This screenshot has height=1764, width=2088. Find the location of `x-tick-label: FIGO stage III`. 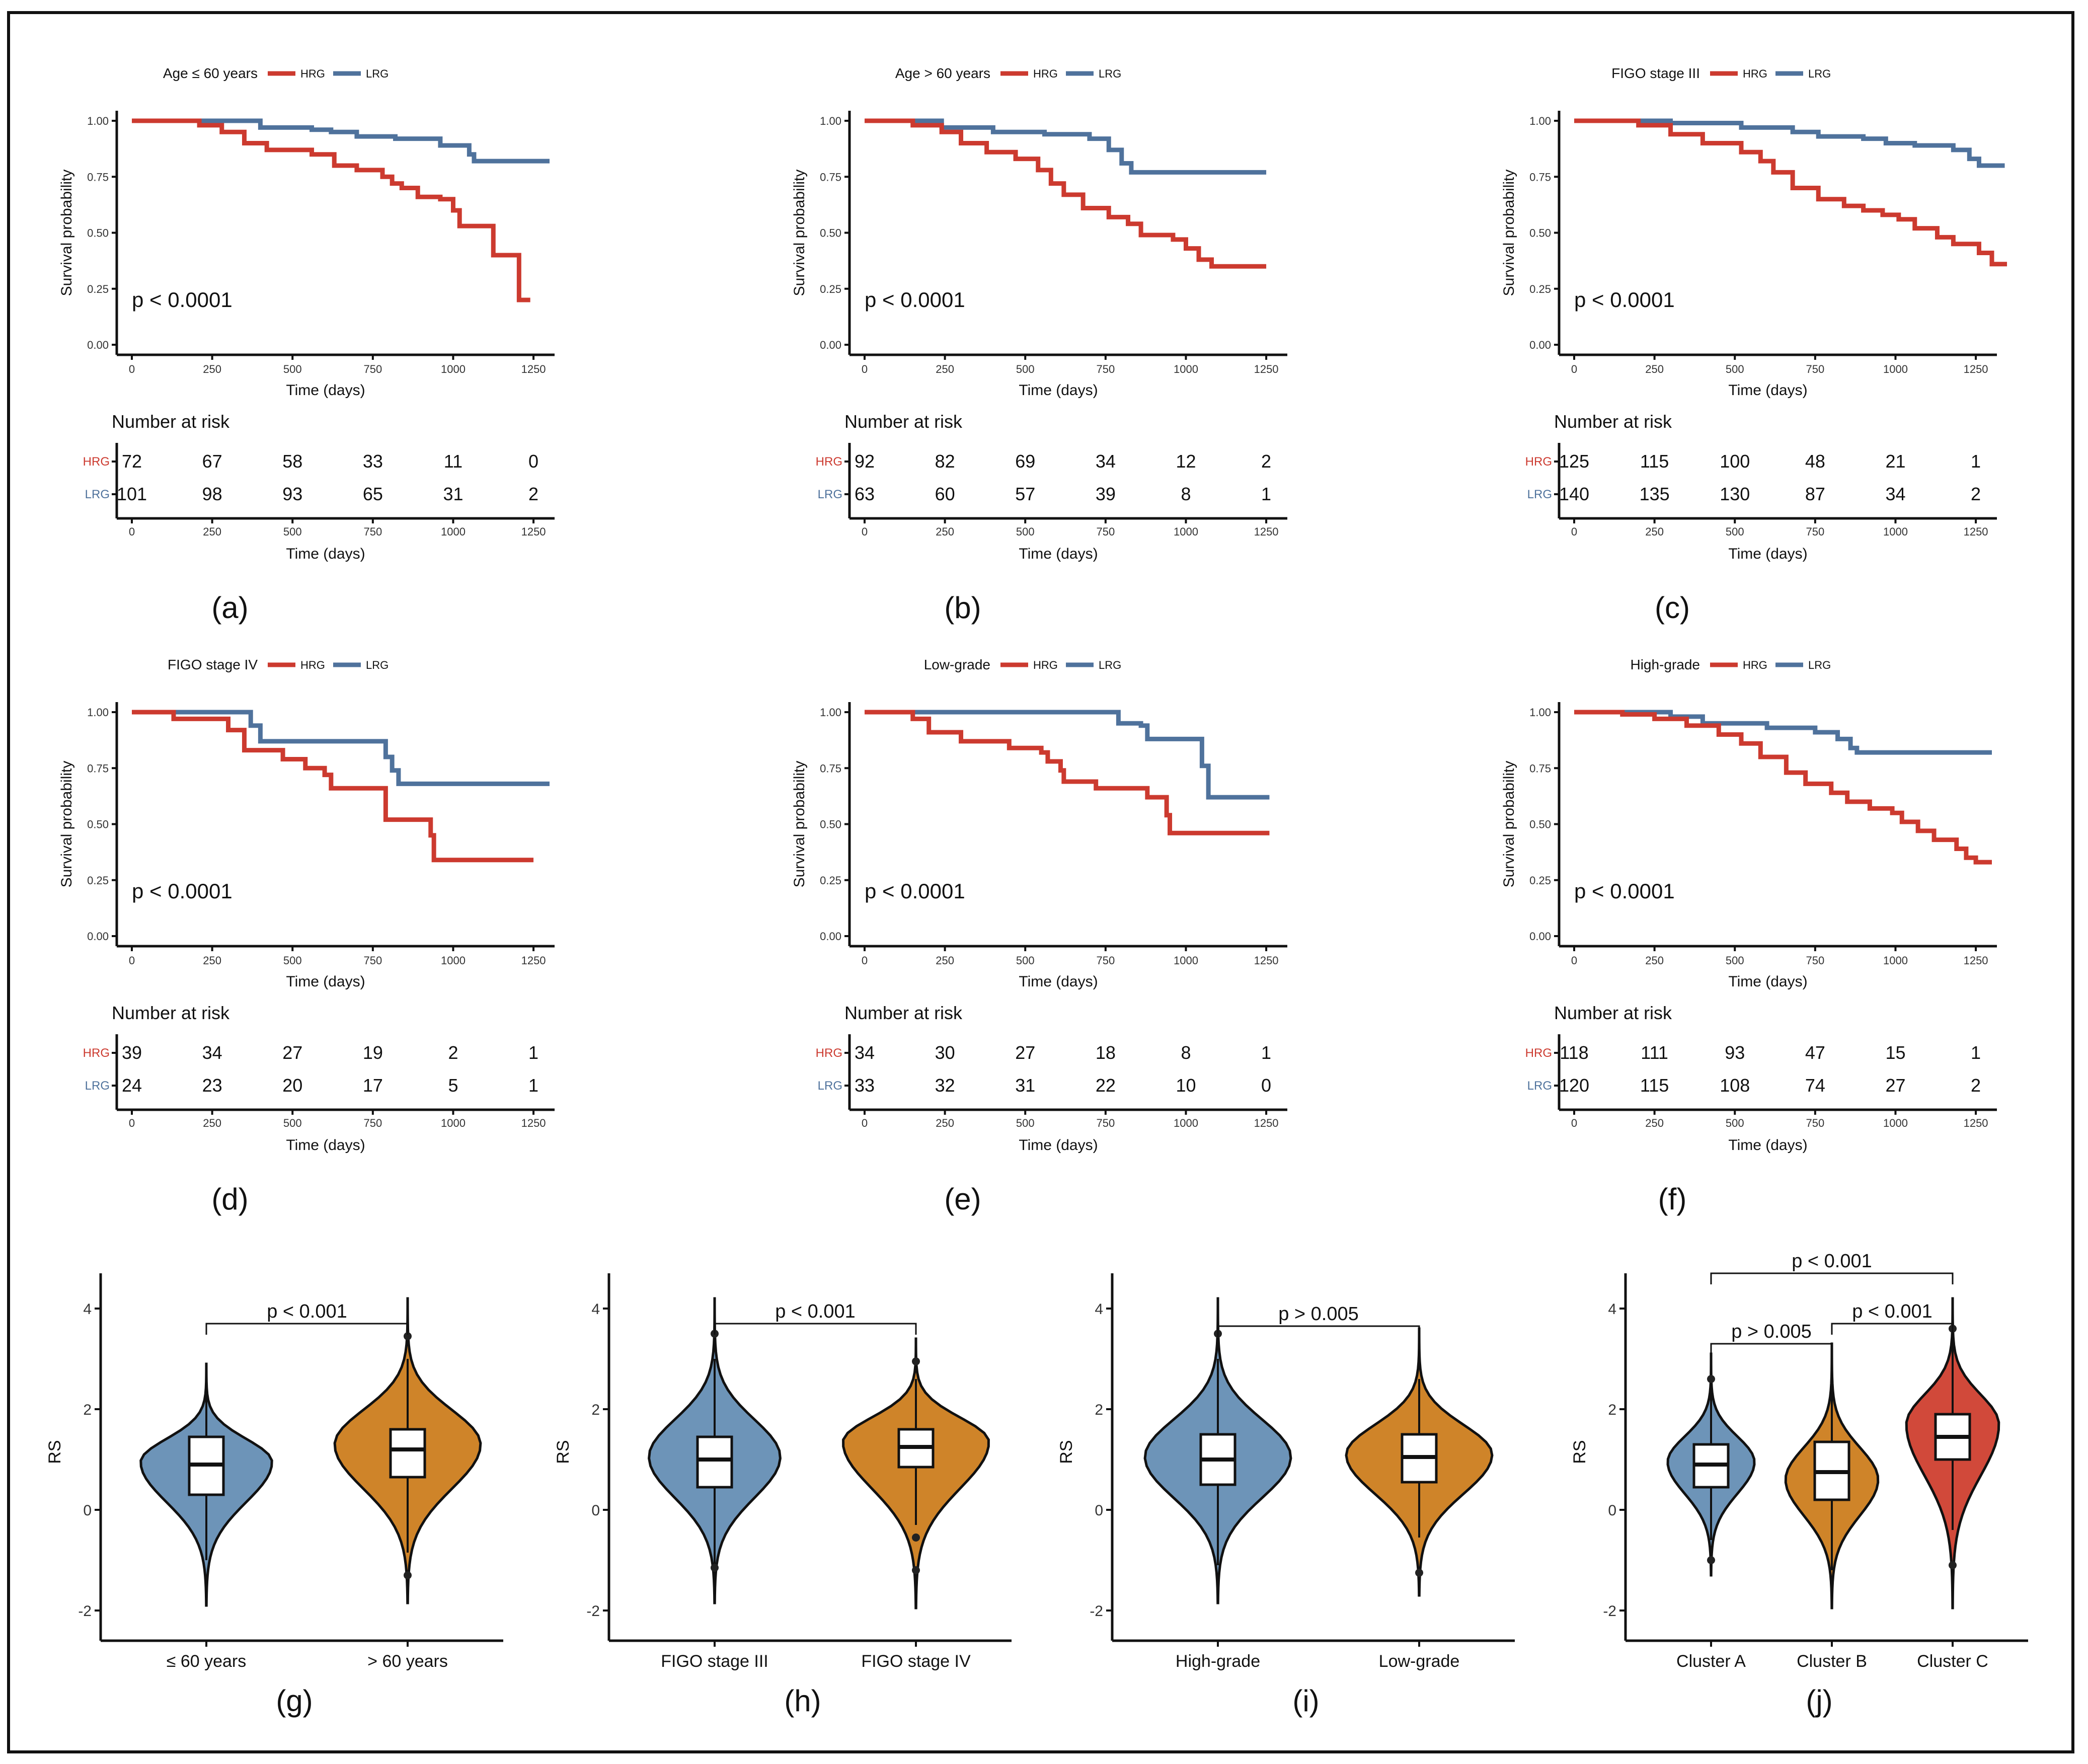

x-tick-label: FIGO stage III is located at coordinates (714, 1661).